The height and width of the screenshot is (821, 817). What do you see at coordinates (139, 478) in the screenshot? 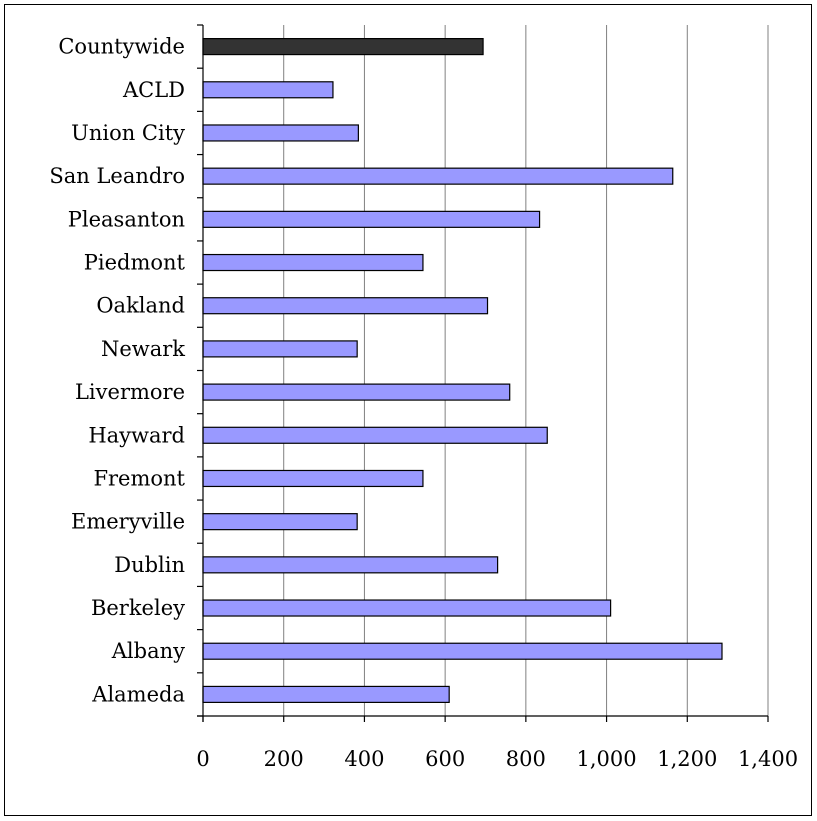
I see `category-label-fremont: Fremont` at bounding box center [139, 478].